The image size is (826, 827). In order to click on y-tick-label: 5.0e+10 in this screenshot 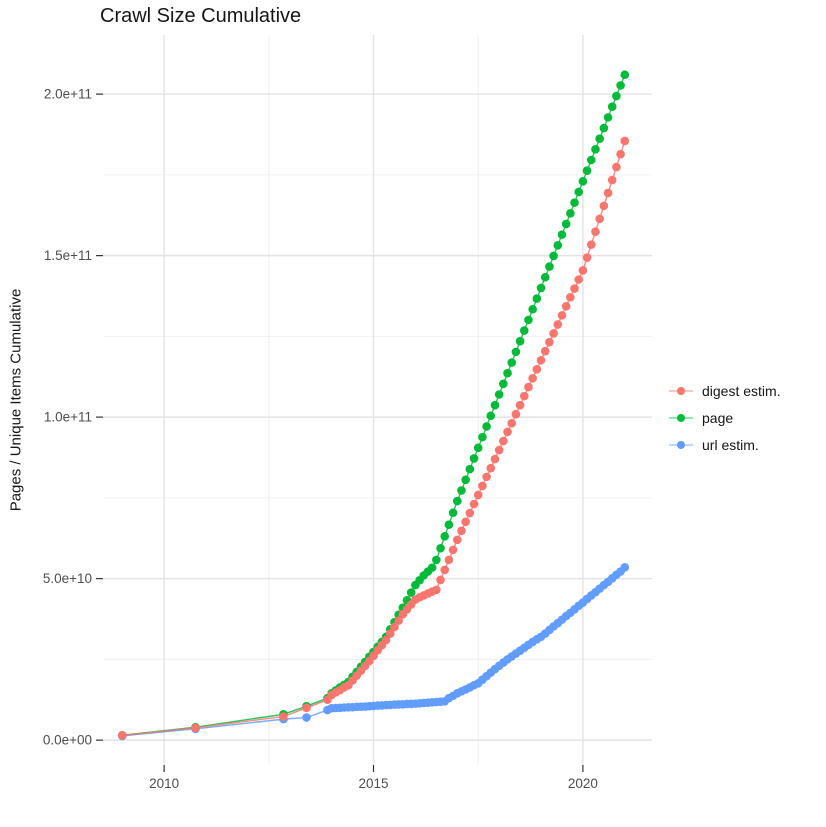, I will do `click(67, 578)`.